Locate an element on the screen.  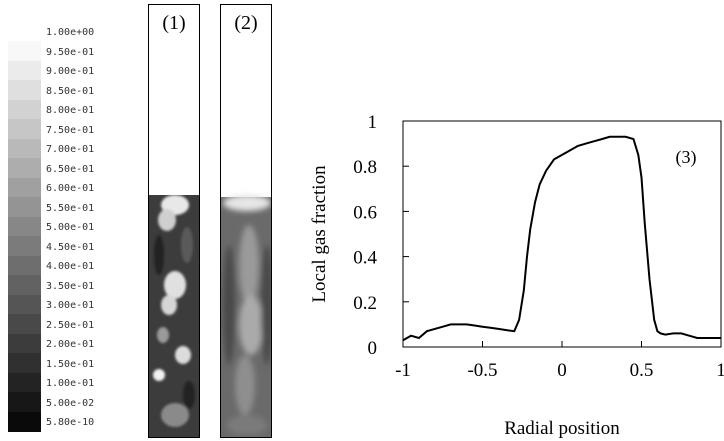
x-tick-label: 1 is located at coordinates (720, 370).